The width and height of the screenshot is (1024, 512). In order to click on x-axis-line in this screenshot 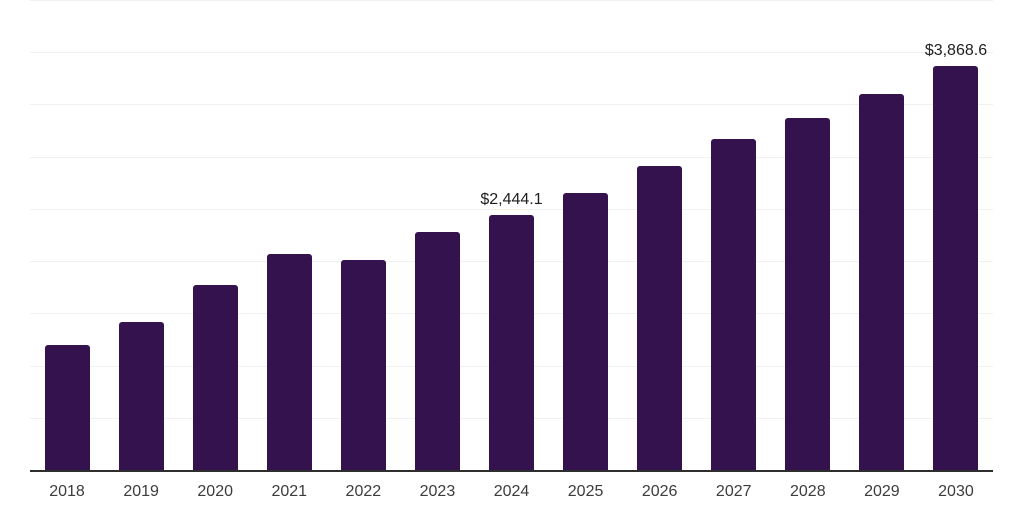, I will do `click(511, 471)`.